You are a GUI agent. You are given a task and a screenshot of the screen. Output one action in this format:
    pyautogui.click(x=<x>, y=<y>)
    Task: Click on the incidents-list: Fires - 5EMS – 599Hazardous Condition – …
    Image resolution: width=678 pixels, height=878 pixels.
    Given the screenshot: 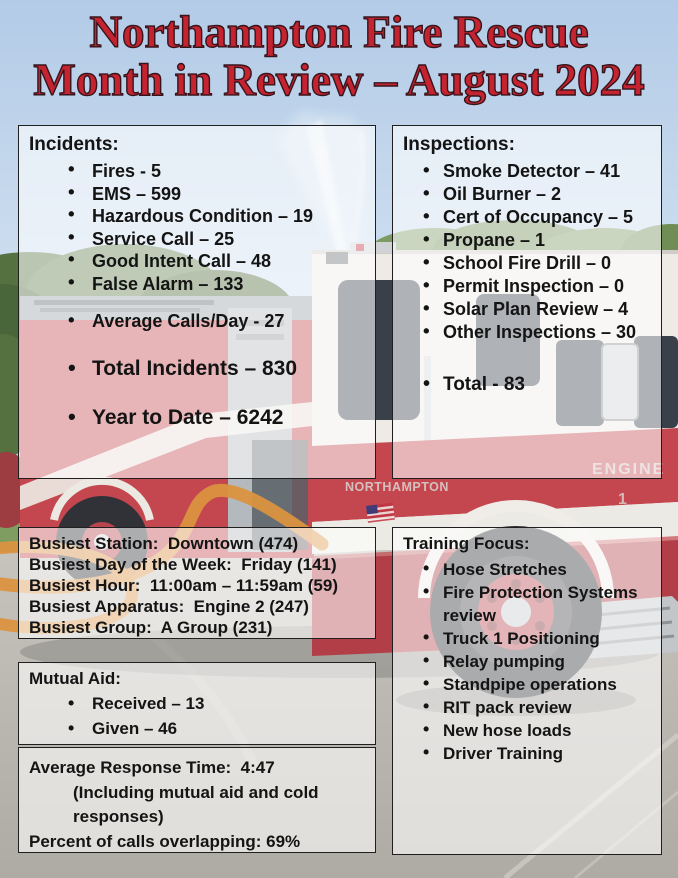 What is the action you would take?
    pyautogui.click(x=216, y=227)
    